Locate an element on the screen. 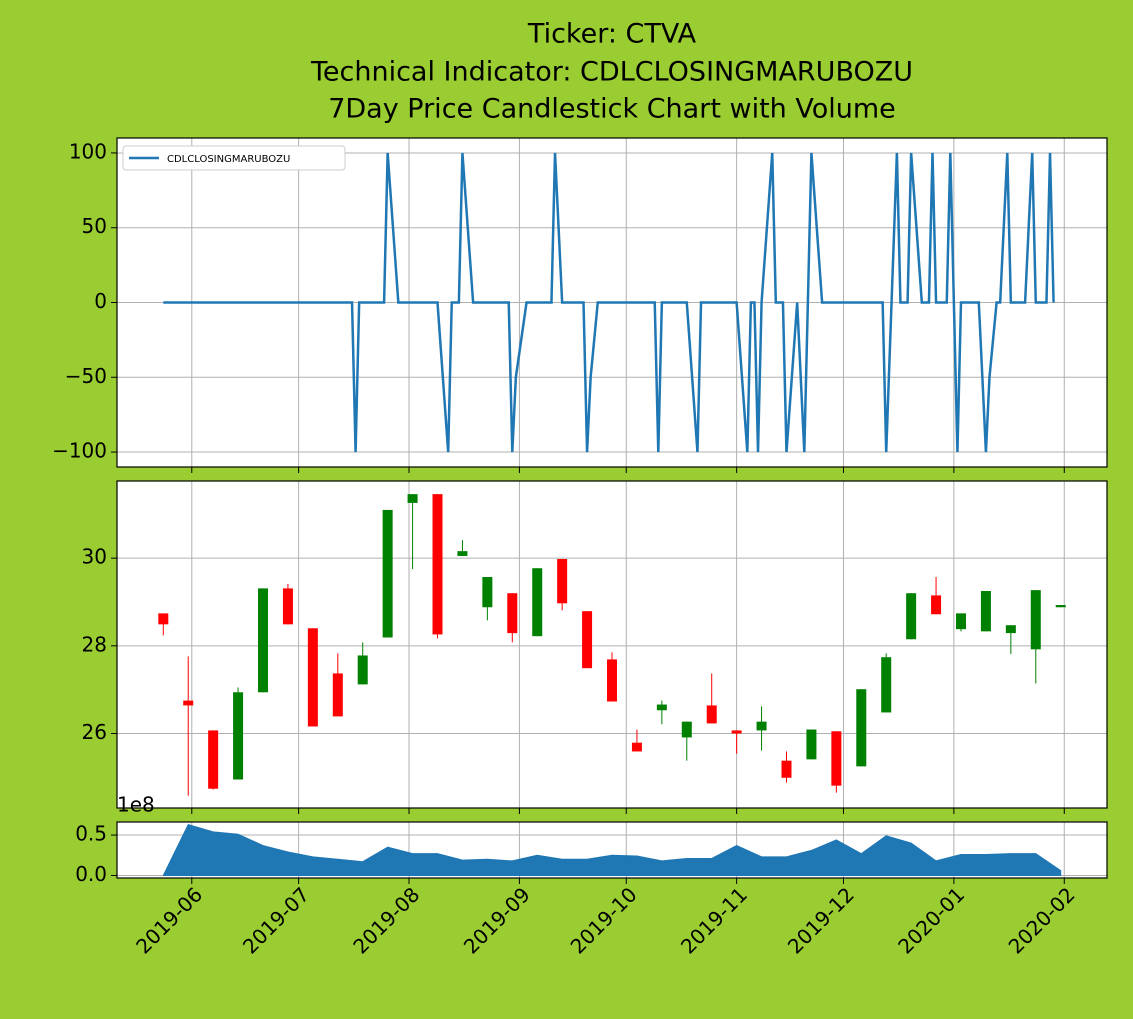 Image resolution: width=1133 pixels, height=1019 pixels. plot-area is located at coordinates (612, 849).